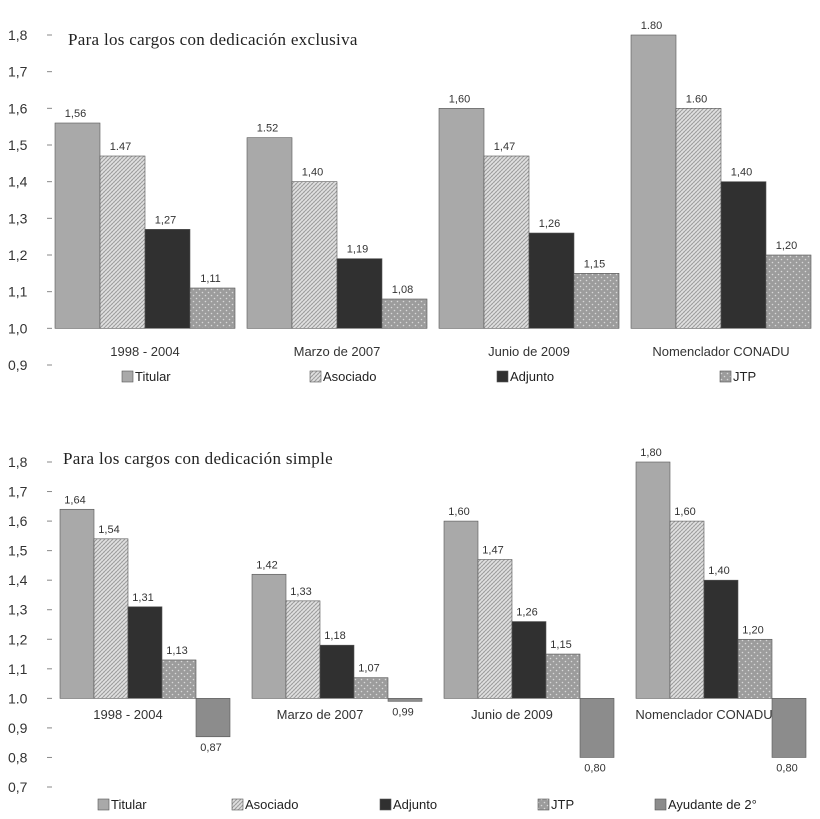 The image size is (820, 819). What do you see at coordinates (402, 712) in the screenshot?
I see `data-label: 0,99` at bounding box center [402, 712].